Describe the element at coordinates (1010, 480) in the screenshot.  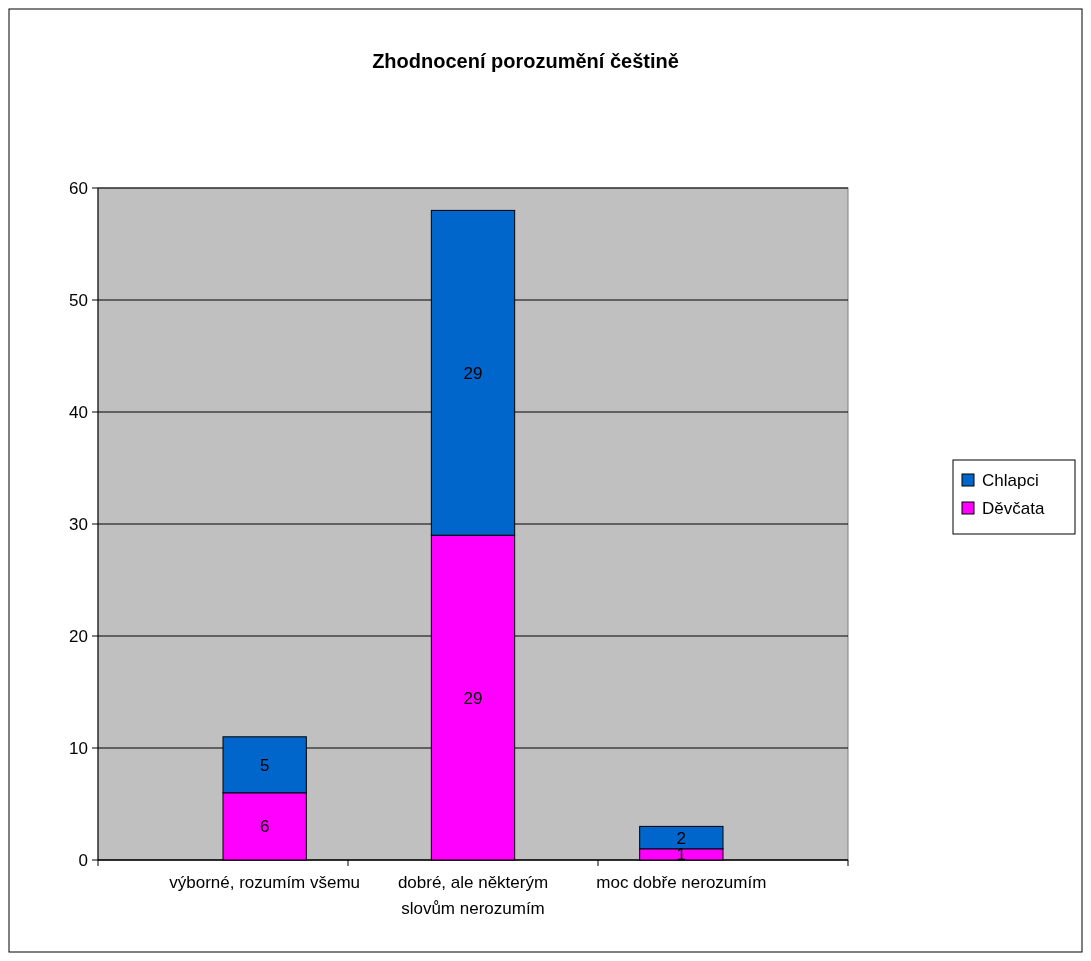
I see `legend-label: Chlapci` at that location.